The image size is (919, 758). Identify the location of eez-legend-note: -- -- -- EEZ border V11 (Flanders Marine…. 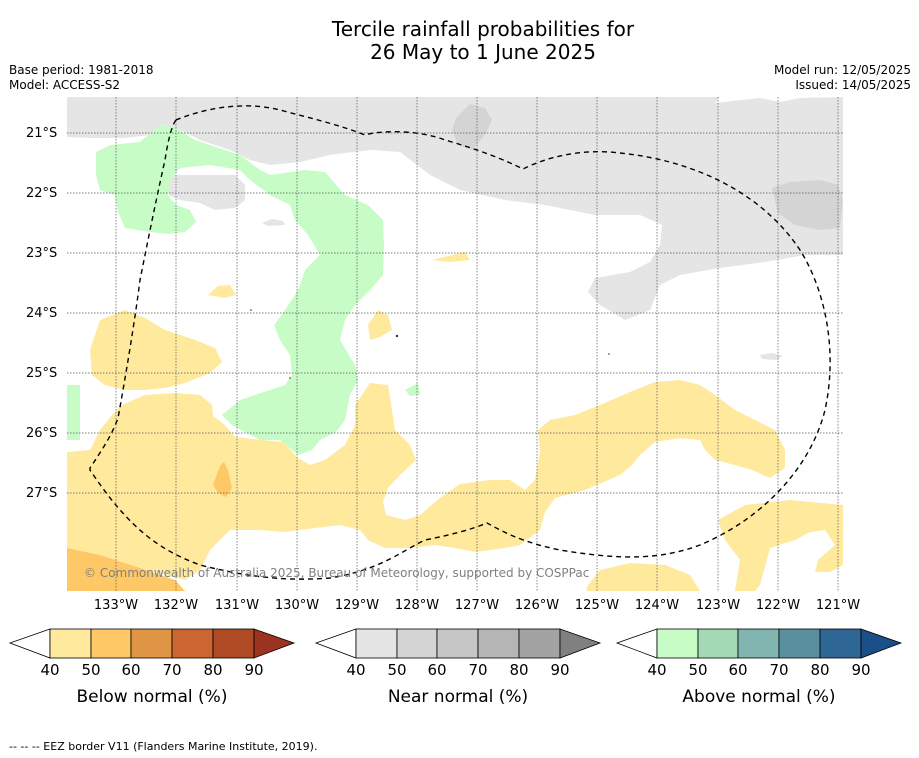
(163, 746).